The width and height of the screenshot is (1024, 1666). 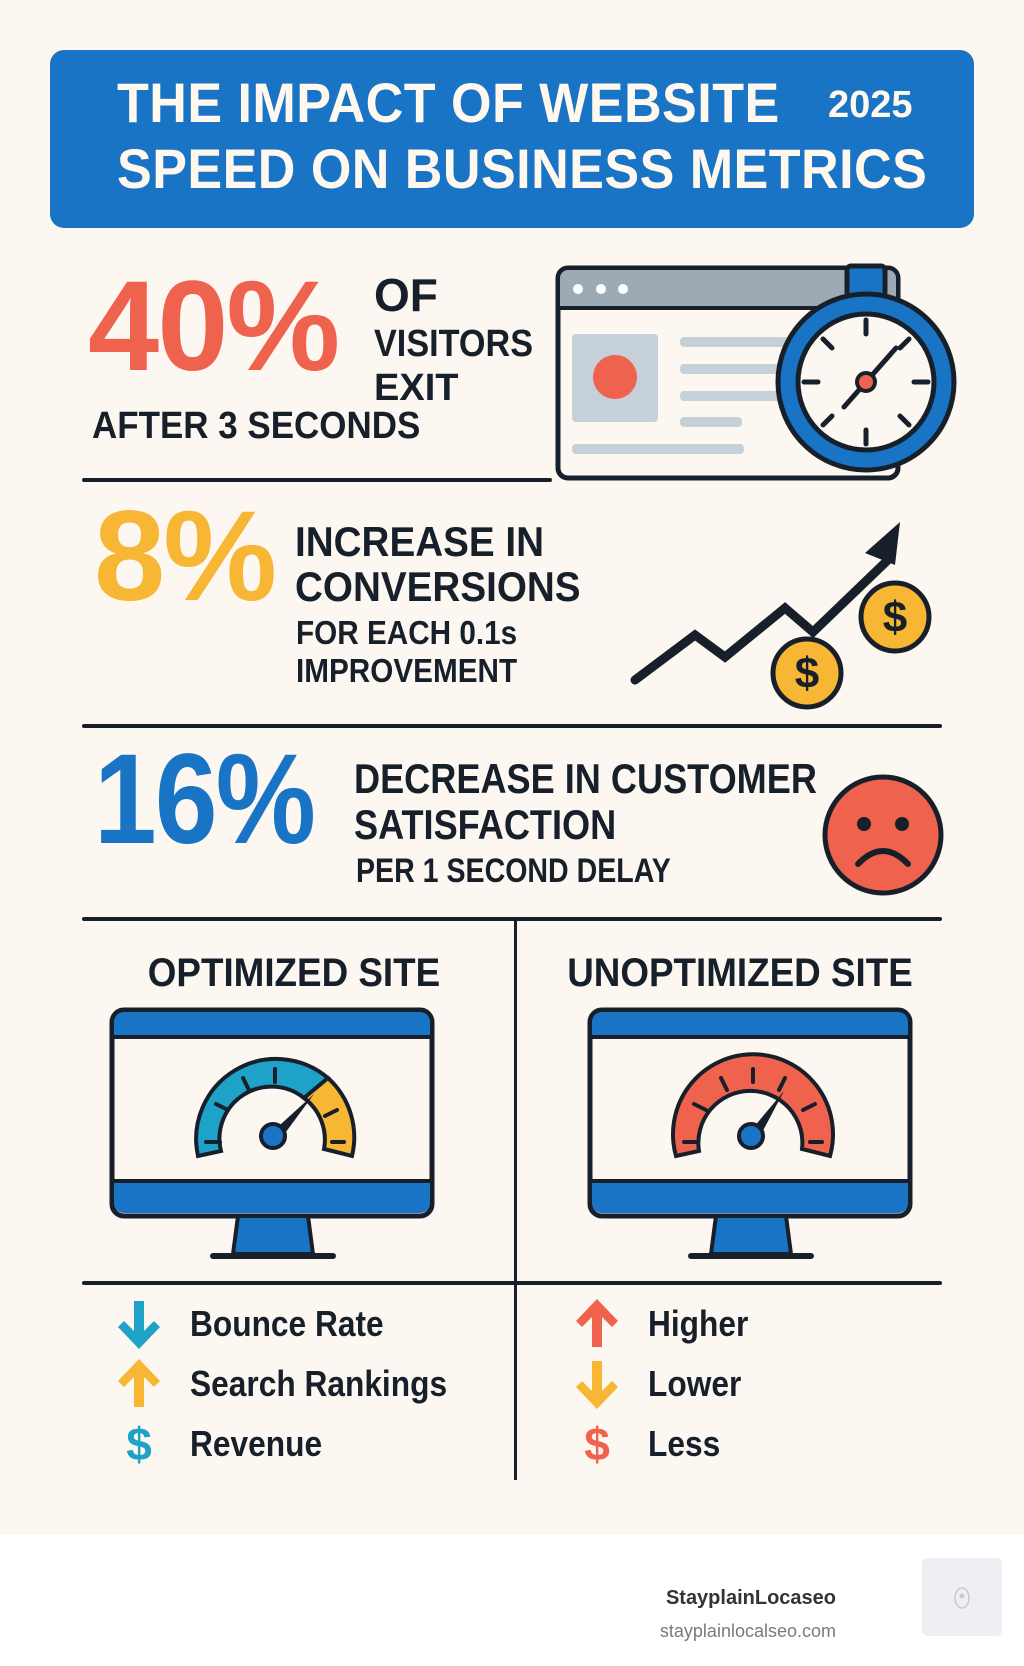 I want to click on stat-40-text-3: EXIT, so click(x=416, y=388).